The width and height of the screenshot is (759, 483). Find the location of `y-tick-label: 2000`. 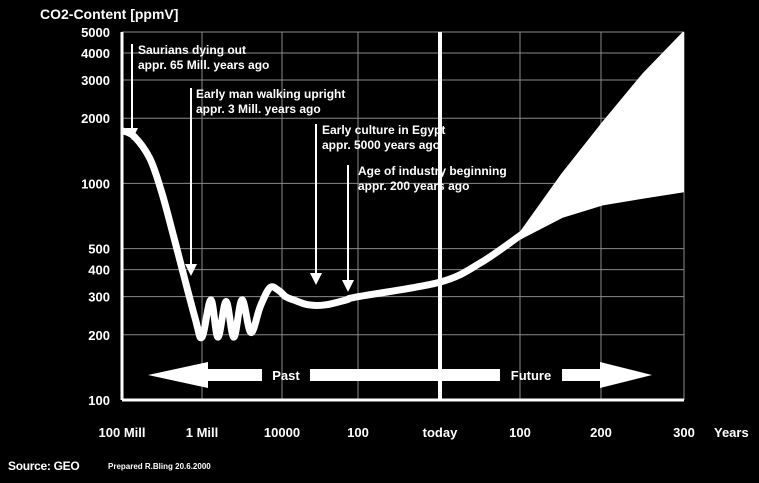

y-tick-label: 2000 is located at coordinates (95, 118).